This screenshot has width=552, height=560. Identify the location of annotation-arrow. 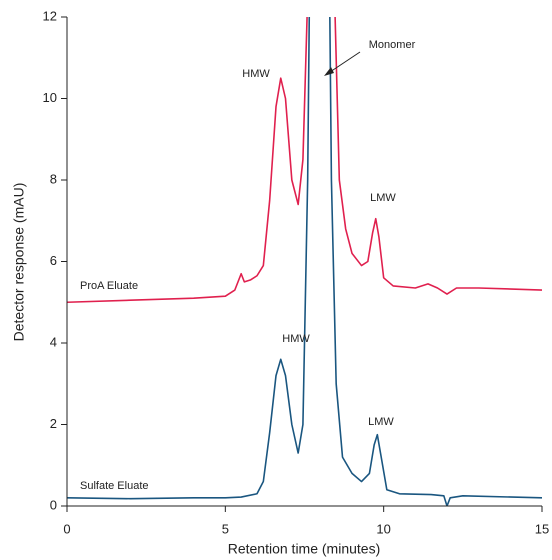
(345, 62).